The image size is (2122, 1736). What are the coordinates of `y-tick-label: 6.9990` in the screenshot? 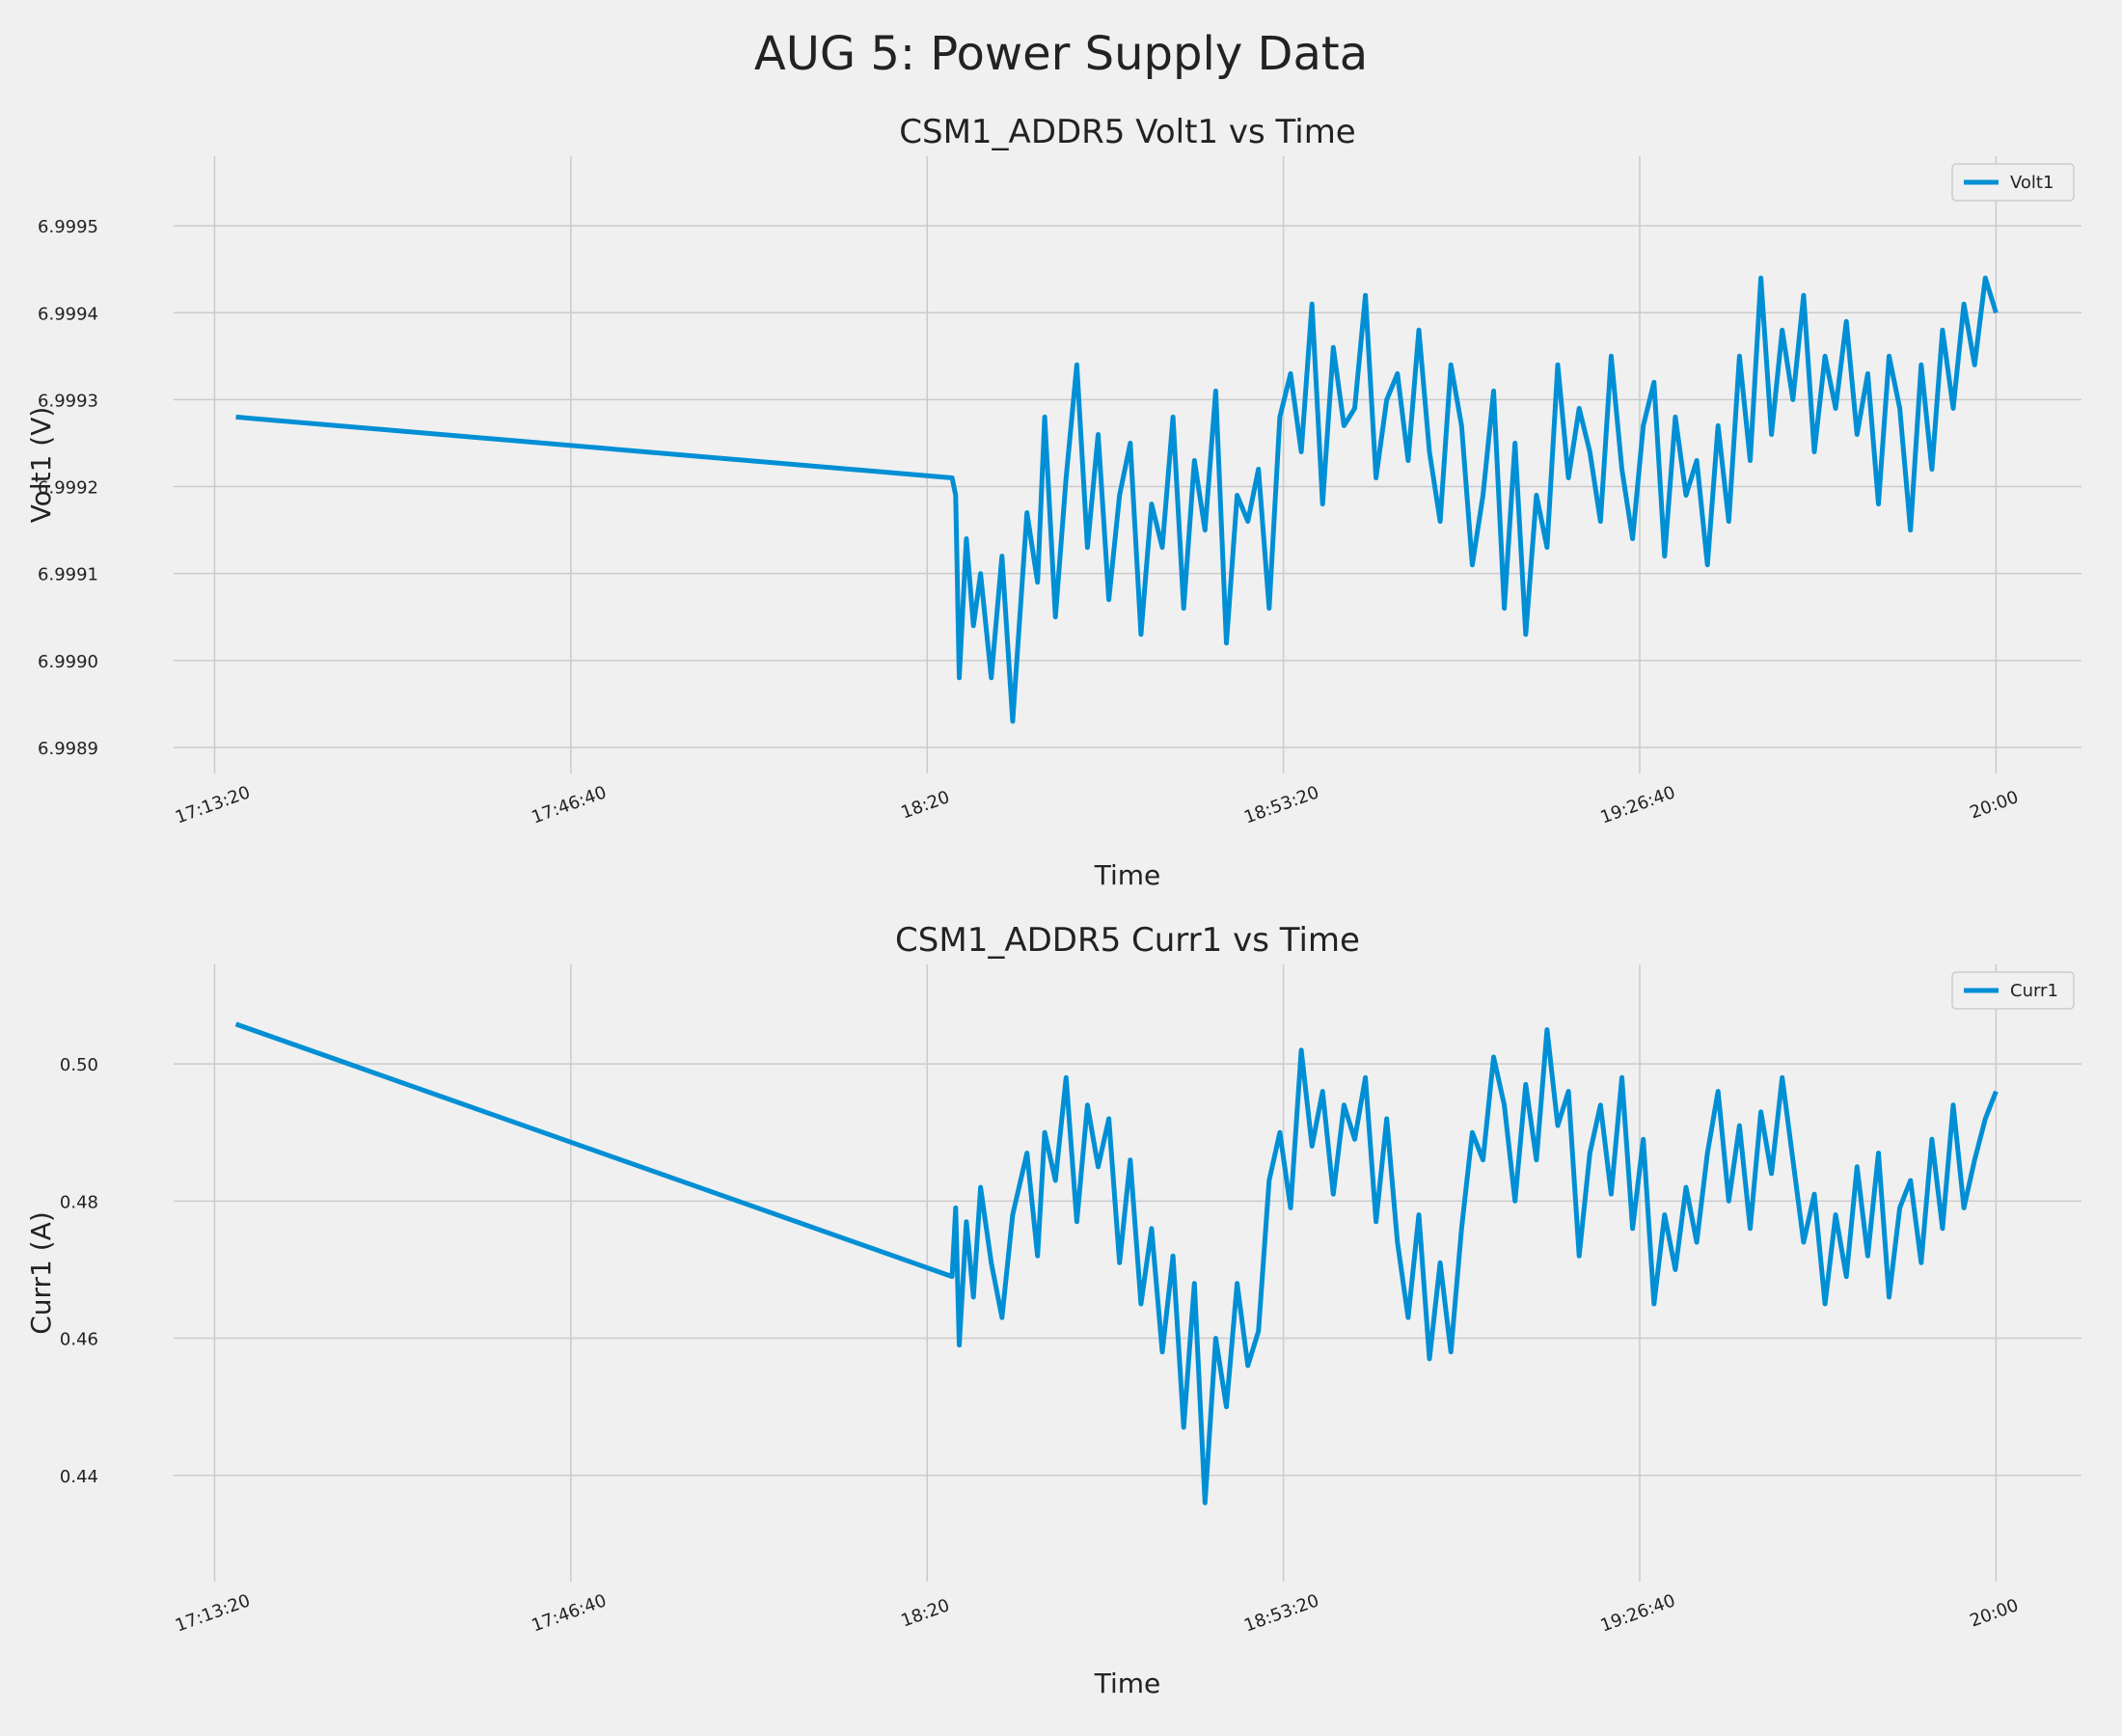 It's located at (68, 662).